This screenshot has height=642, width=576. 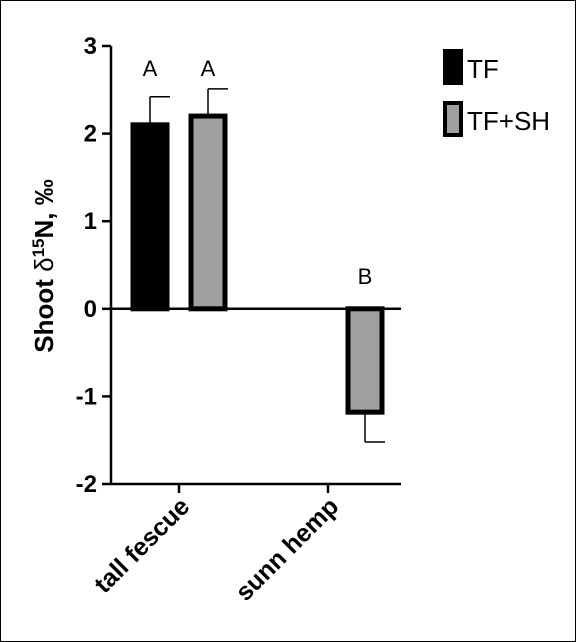 What do you see at coordinates (365, 276) in the screenshot?
I see `significance-label: B` at bounding box center [365, 276].